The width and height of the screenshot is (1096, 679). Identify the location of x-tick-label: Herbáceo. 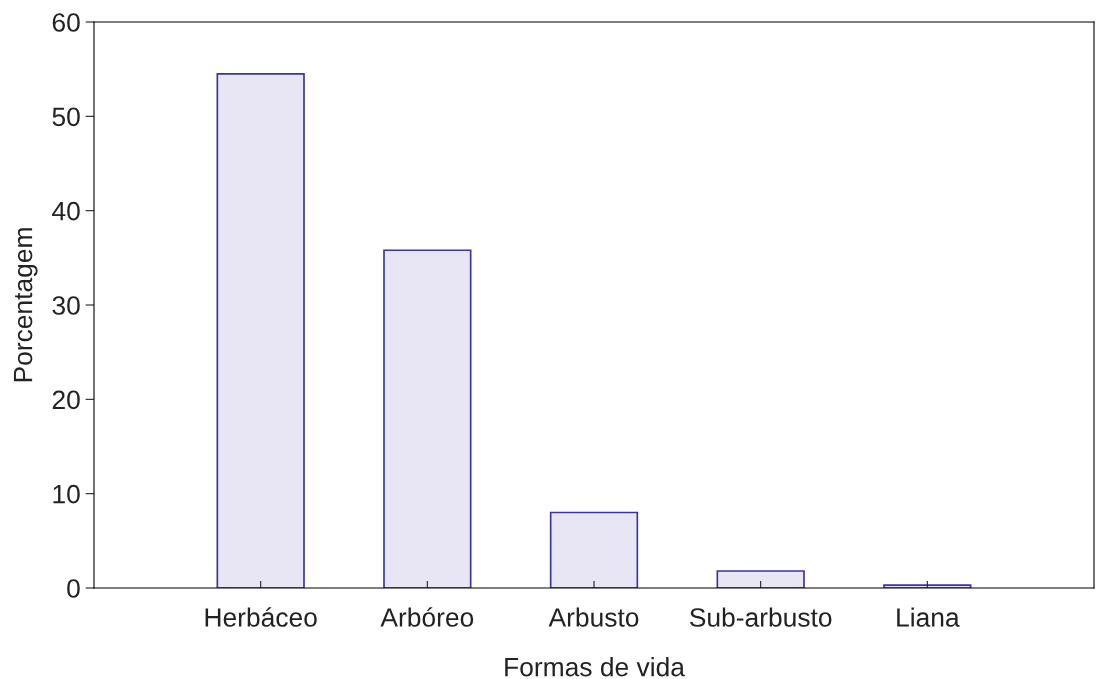
(261, 617).